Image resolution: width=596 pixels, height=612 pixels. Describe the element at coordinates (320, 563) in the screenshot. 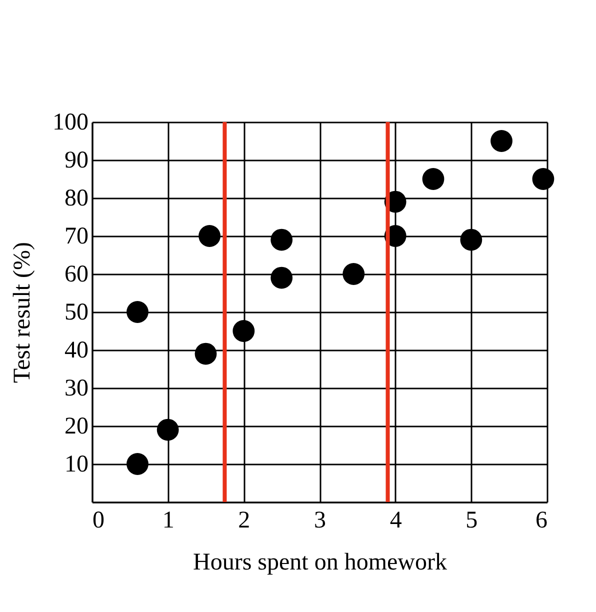

I see `x-axis-title: Hours spent on homework` at that location.